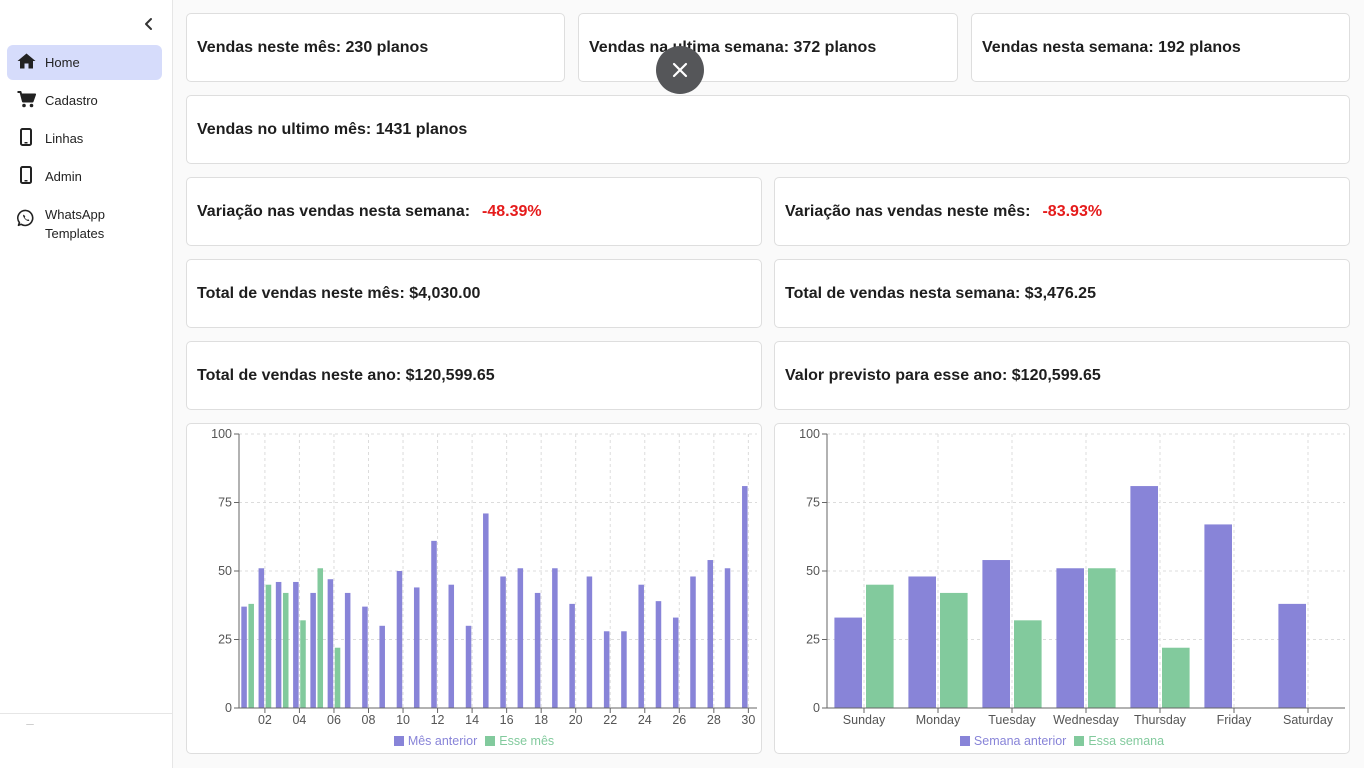 The image size is (1364, 768). I want to click on variation-label: Variação nas vendas neste mês:, so click(908, 211).